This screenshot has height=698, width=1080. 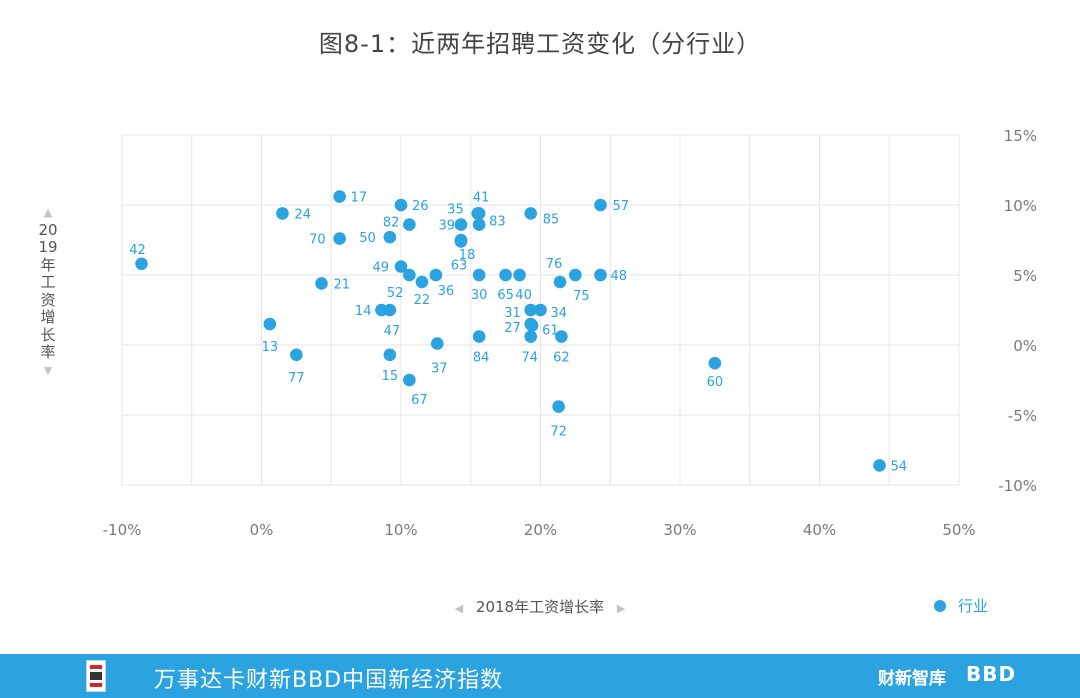 What do you see at coordinates (991, 674) in the screenshot?
I see `bbd-logo: BBD` at bounding box center [991, 674].